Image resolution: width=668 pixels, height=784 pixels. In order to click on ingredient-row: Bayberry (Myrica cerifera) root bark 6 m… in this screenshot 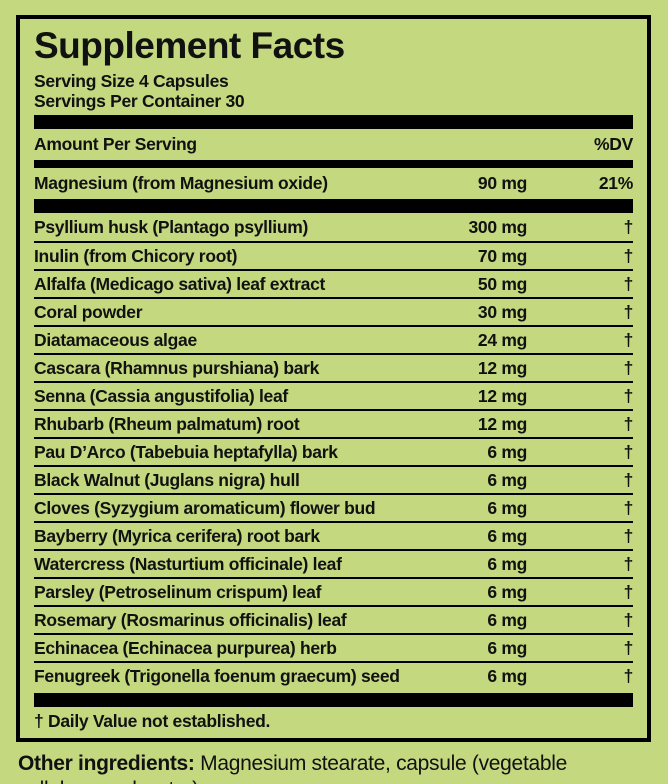, I will do `click(333, 535)`.